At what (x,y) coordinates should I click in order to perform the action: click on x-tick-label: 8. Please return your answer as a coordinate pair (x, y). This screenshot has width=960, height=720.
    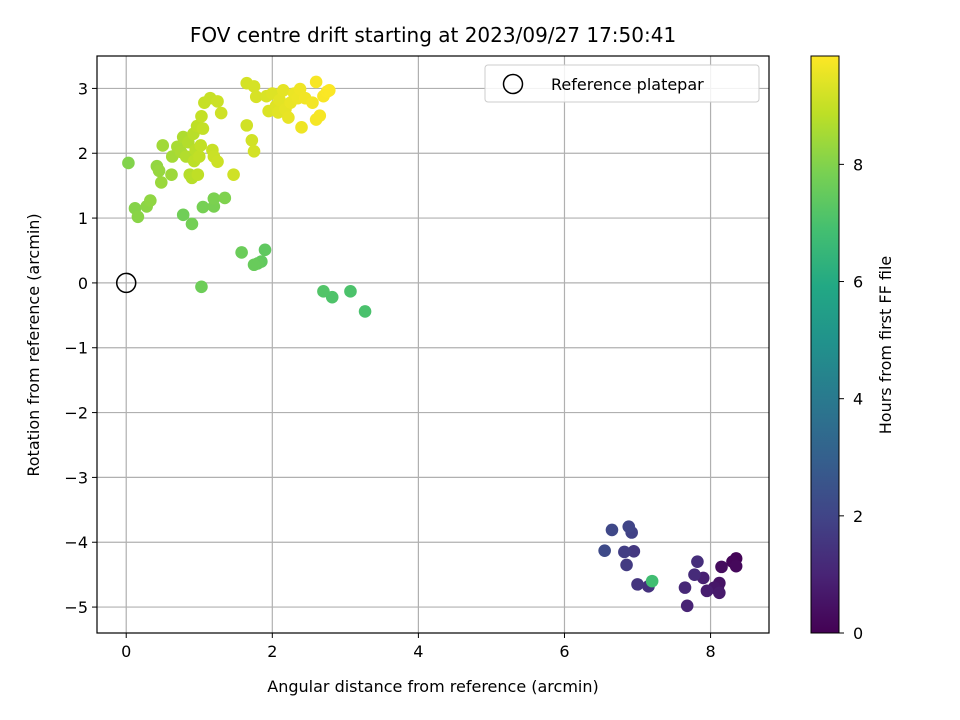
    Looking at the image, I should click on (710, 651).